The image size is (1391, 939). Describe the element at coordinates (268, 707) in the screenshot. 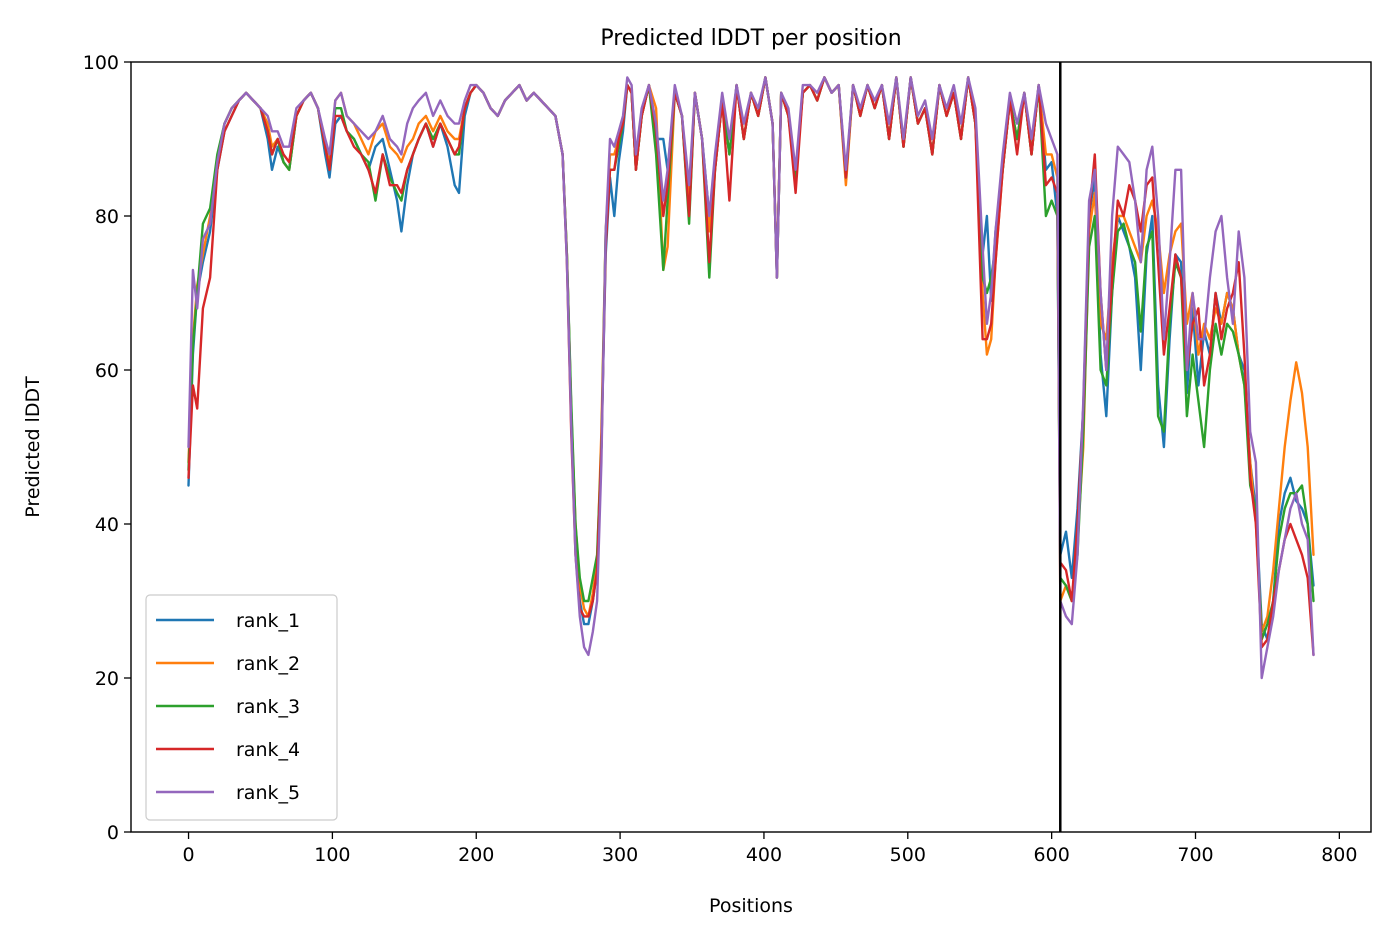

I see `legend-label-rank-3: rank_3` at that location.